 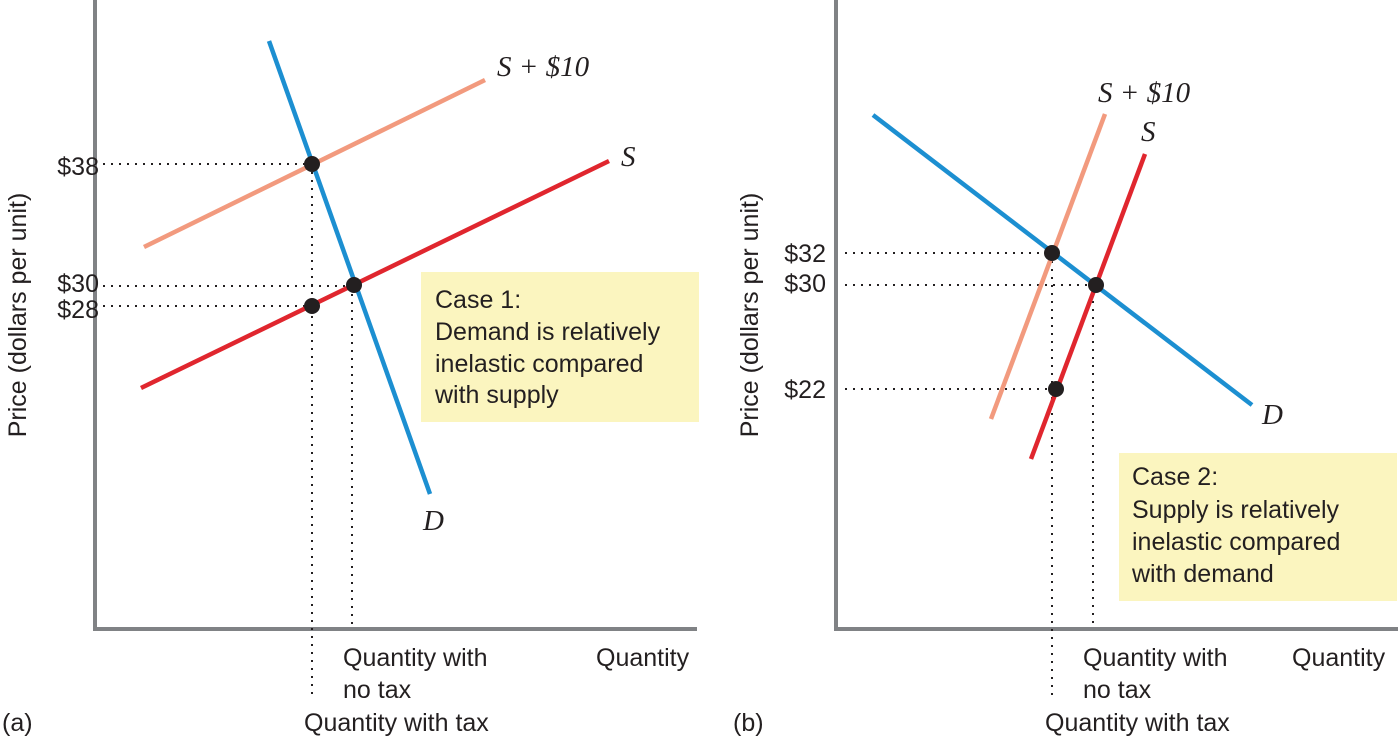 I want to click on panel-b-qty-no-tax-label-2: no tax, so click(x=1117, y=690).